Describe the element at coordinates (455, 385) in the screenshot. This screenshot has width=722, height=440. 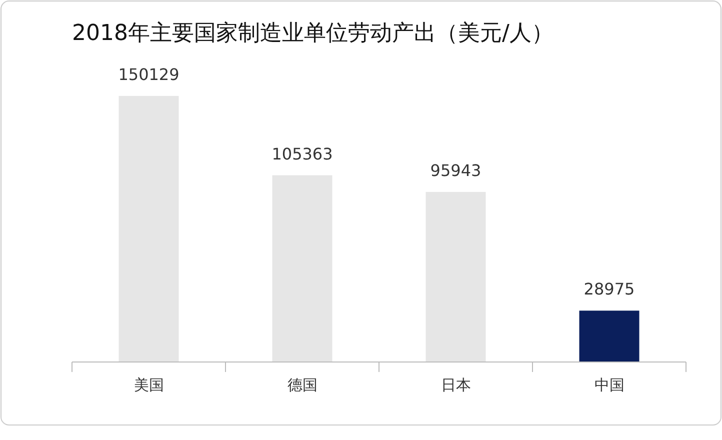
I see `x-tick-label: 日本` at that location.